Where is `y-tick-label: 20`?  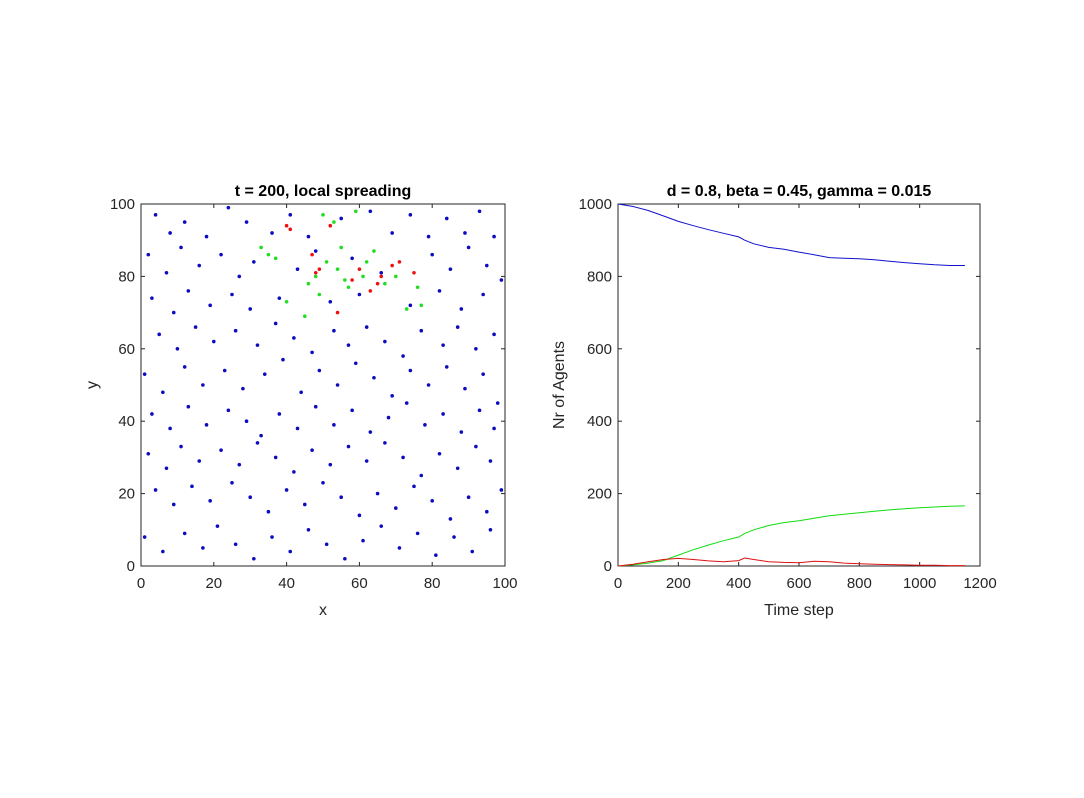 y-tick-label: 20 is located at coordinates (126, 494).